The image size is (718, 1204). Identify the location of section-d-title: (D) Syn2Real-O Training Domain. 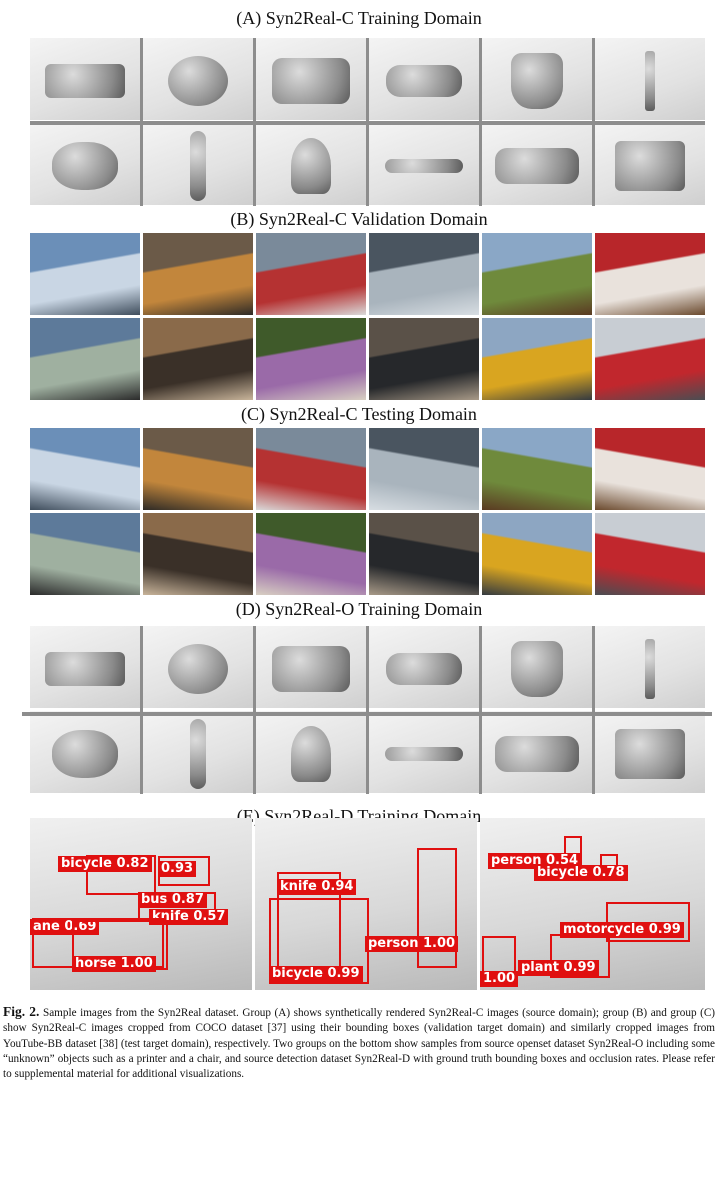
(359, 609).